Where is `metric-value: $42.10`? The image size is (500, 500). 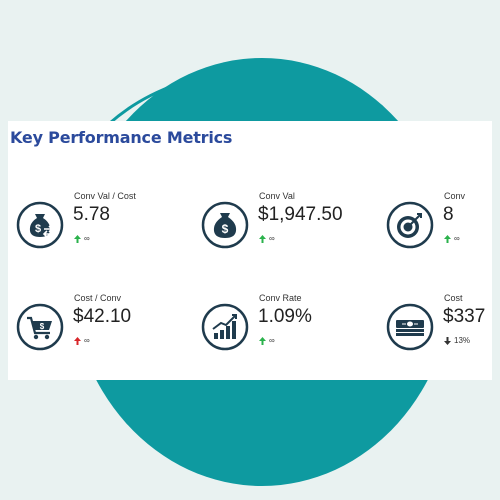
metric-value: $42.10 is located at coordinates (102, 316).